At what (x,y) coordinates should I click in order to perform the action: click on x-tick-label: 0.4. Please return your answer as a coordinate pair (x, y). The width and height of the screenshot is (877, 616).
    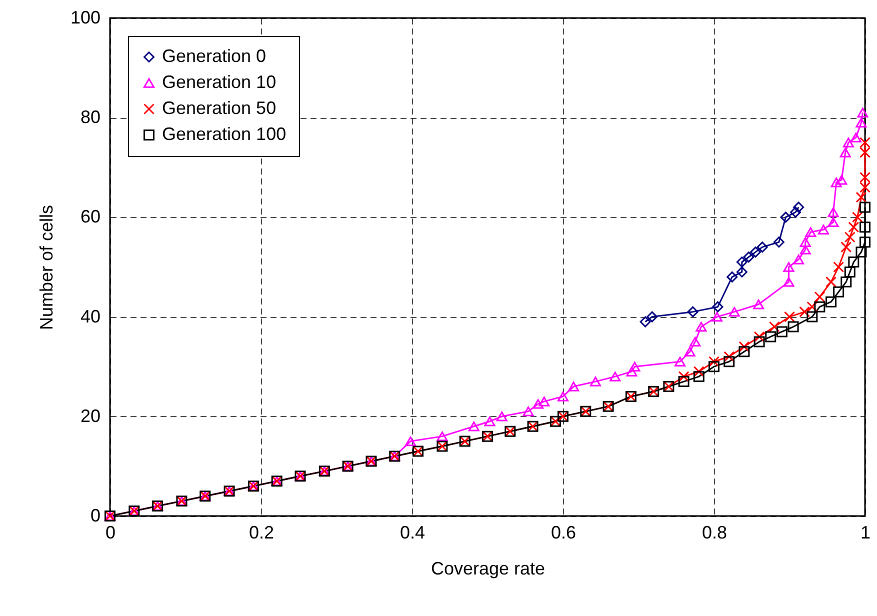
    Looking at the image, I should click on (413, 532).